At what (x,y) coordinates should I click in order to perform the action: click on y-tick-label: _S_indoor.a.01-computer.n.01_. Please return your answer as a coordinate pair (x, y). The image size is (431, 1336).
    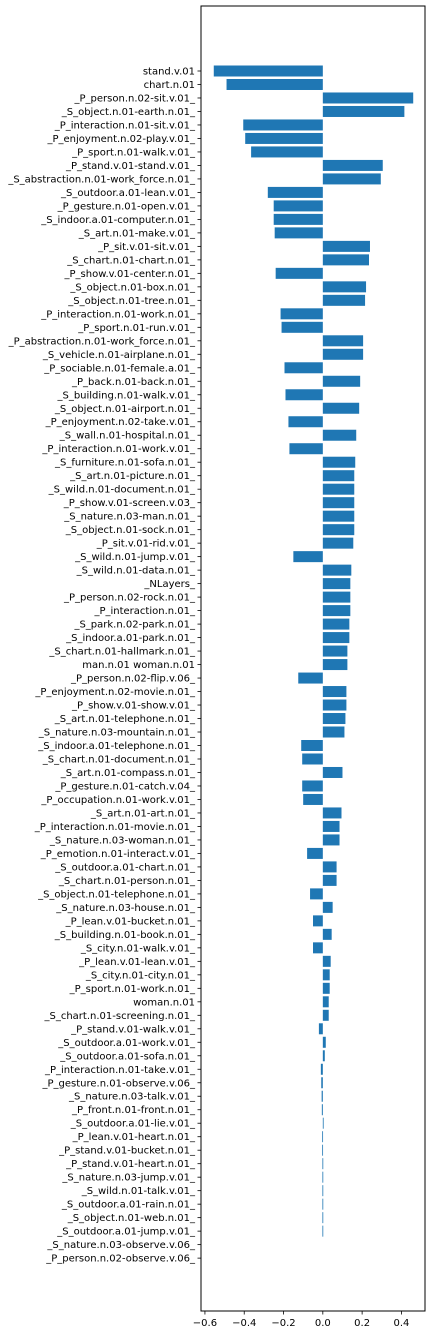
    Looking at the image, I should click on (118, 220).